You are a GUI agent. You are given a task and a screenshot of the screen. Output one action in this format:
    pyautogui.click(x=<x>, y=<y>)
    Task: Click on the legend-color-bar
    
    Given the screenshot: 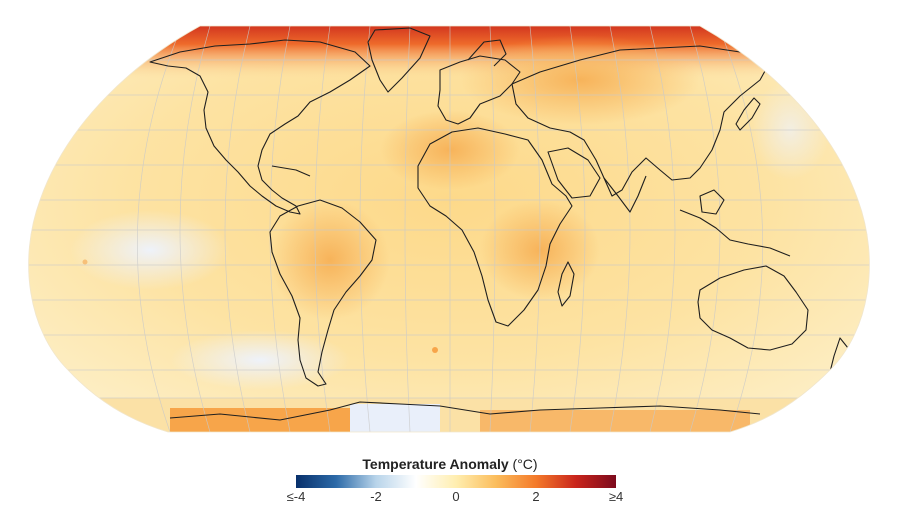 What is the action you would take?
    pyautogui.click(x=456, y=481)
    